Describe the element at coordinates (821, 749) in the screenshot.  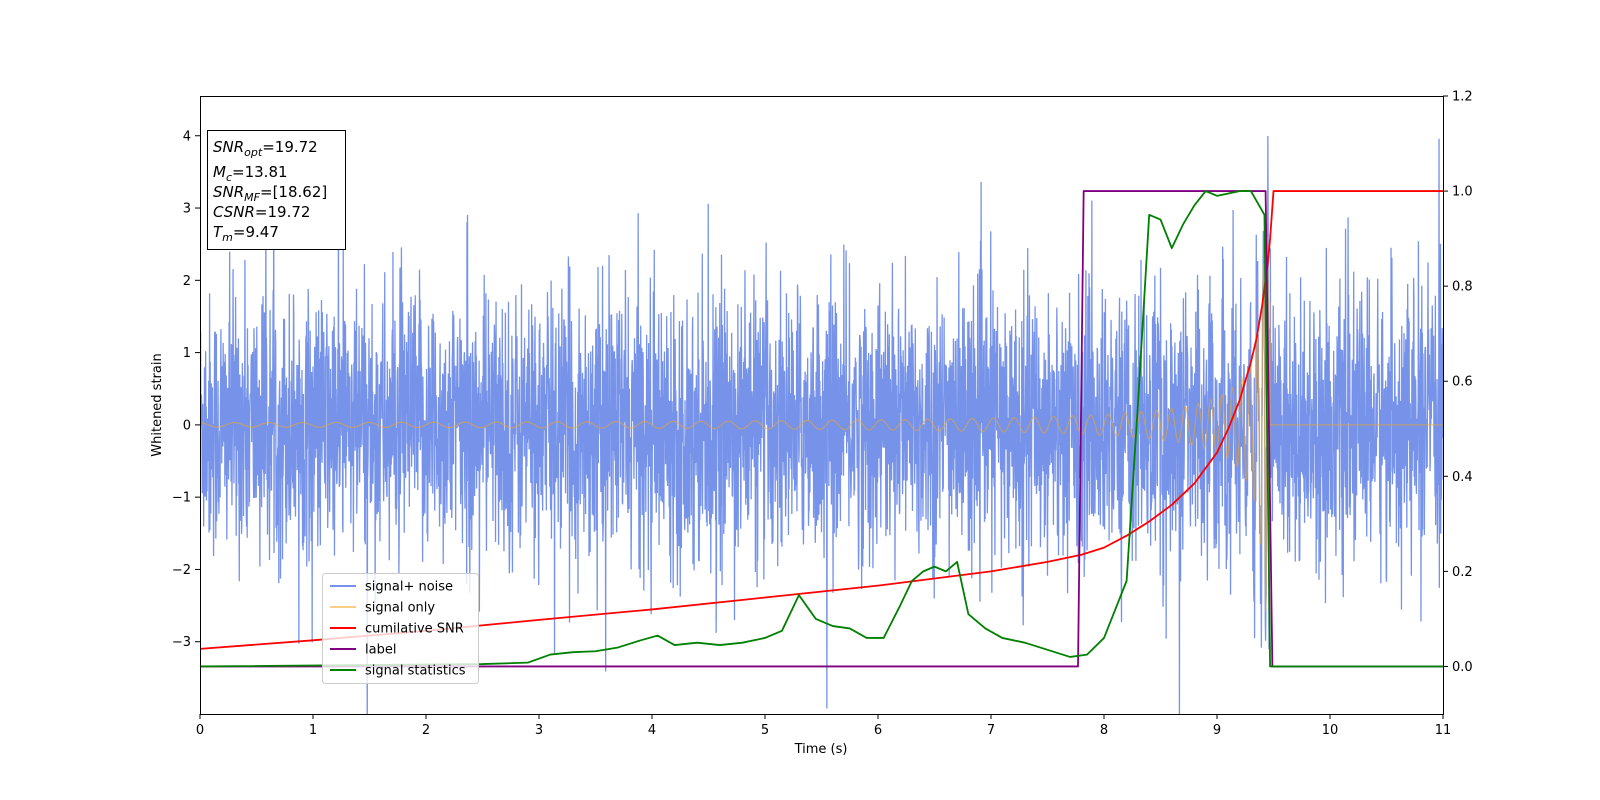
I see `x-axis-label: Time (s)` at that location.